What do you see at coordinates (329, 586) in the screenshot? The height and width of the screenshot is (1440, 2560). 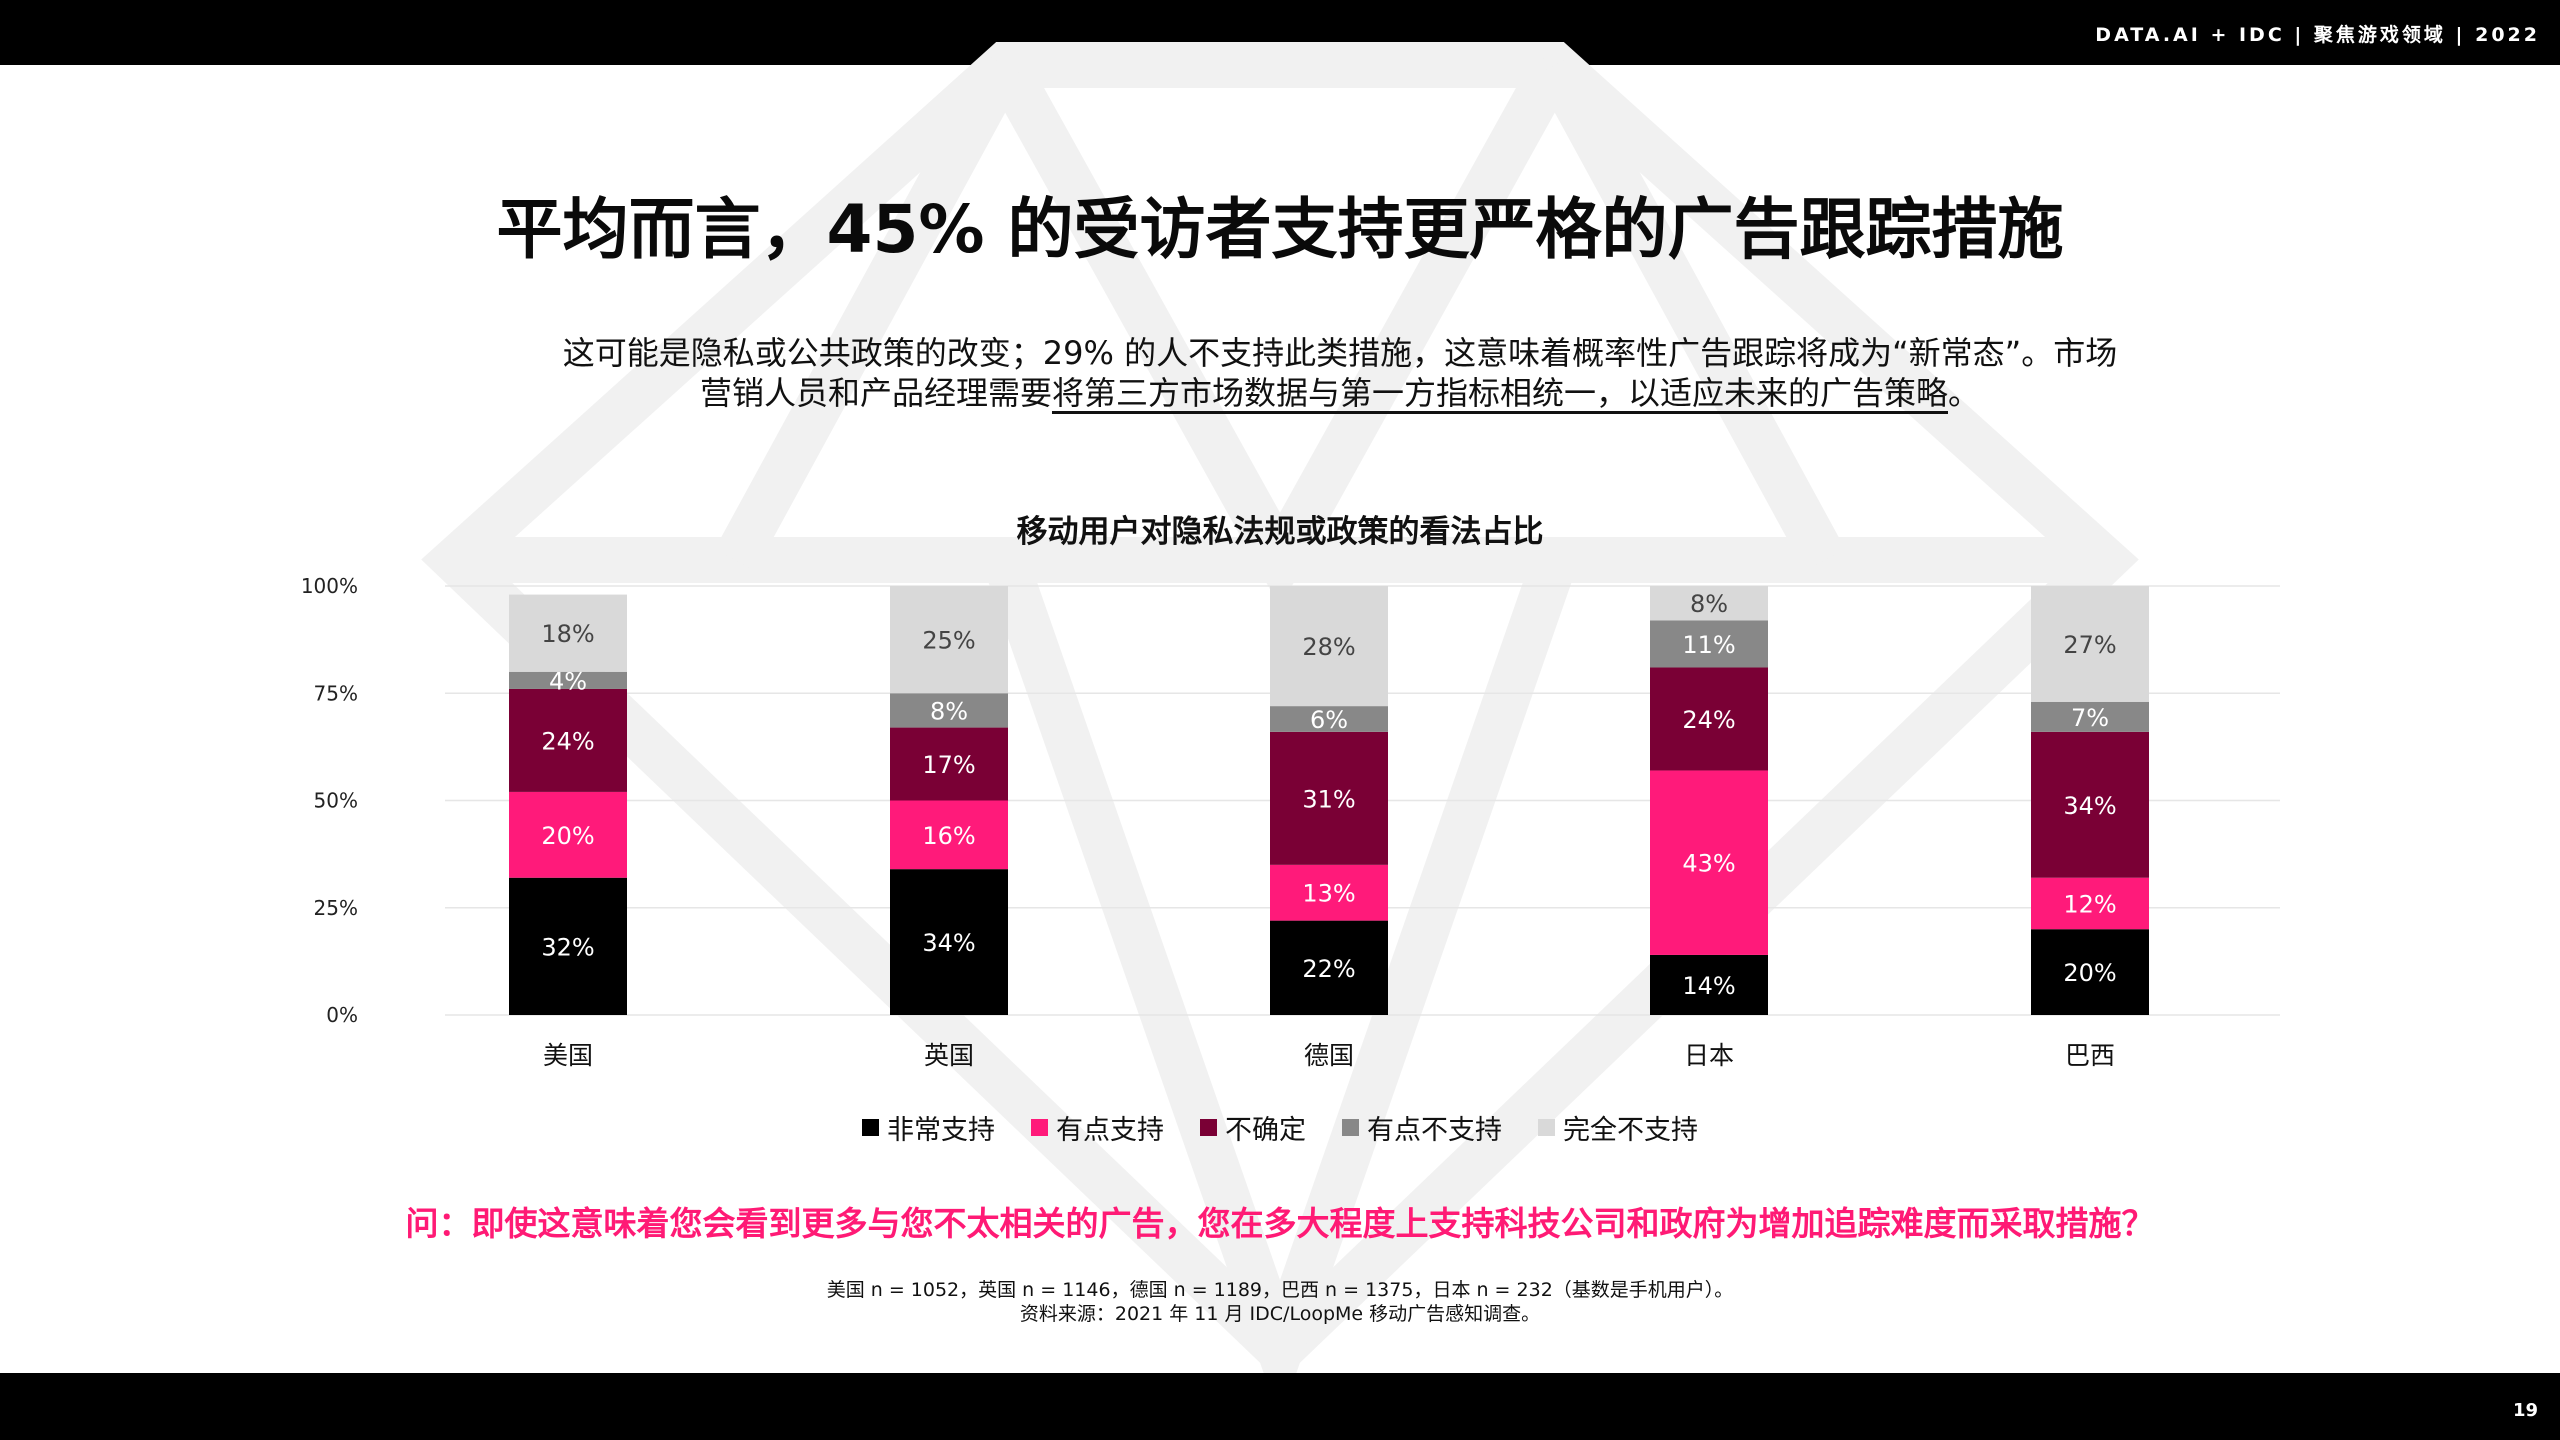 I see `y-tick-label: 100%` at bounding box center [329, 586].